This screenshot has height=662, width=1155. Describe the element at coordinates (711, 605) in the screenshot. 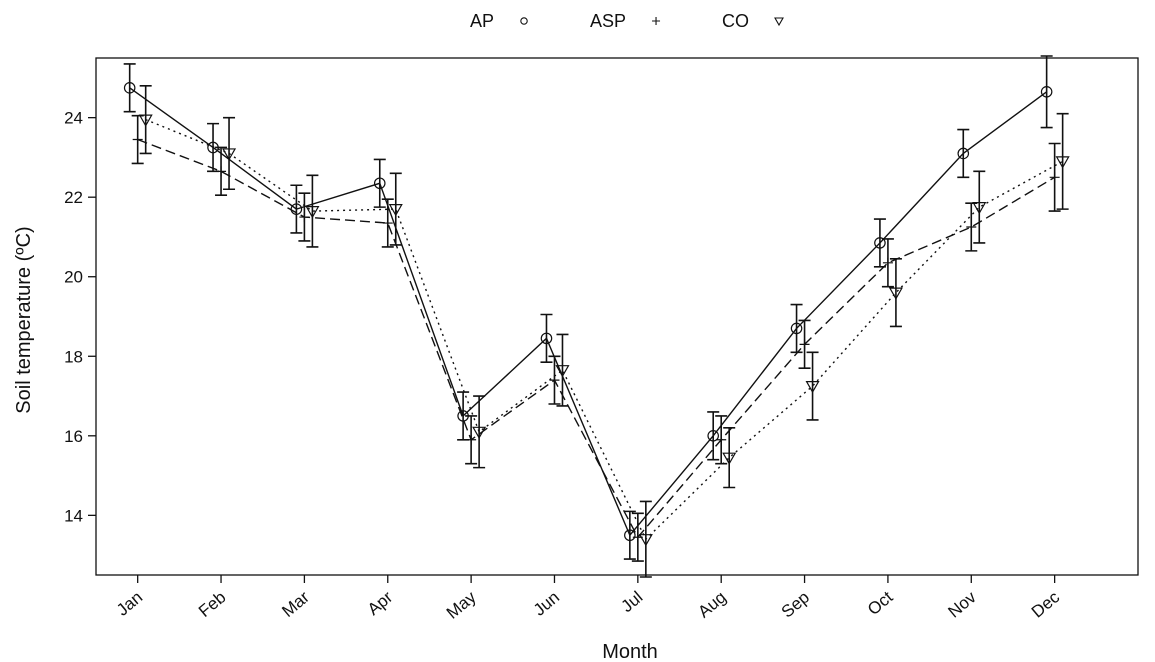

I see `x-tick-label: Aug` at that location.